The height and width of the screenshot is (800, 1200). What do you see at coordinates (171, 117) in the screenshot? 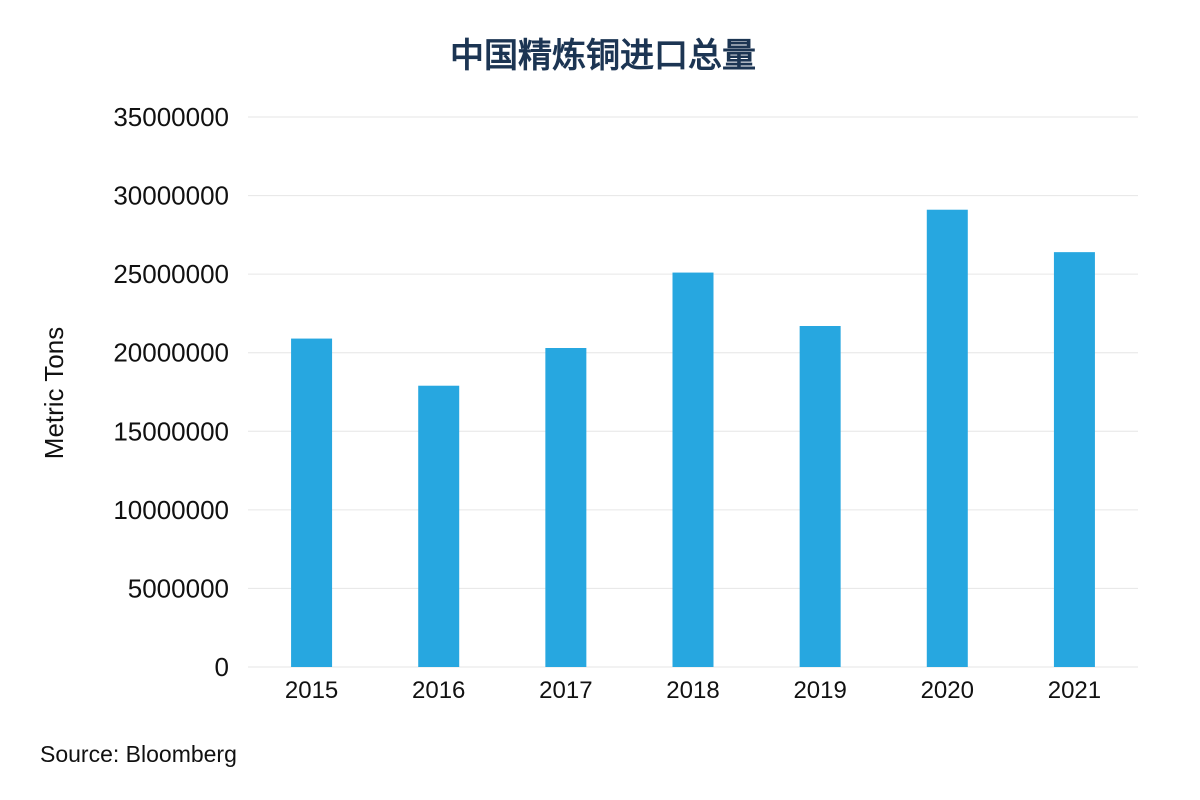
I see `y-tick-label: 35000000` at bounding box center [171, 117].